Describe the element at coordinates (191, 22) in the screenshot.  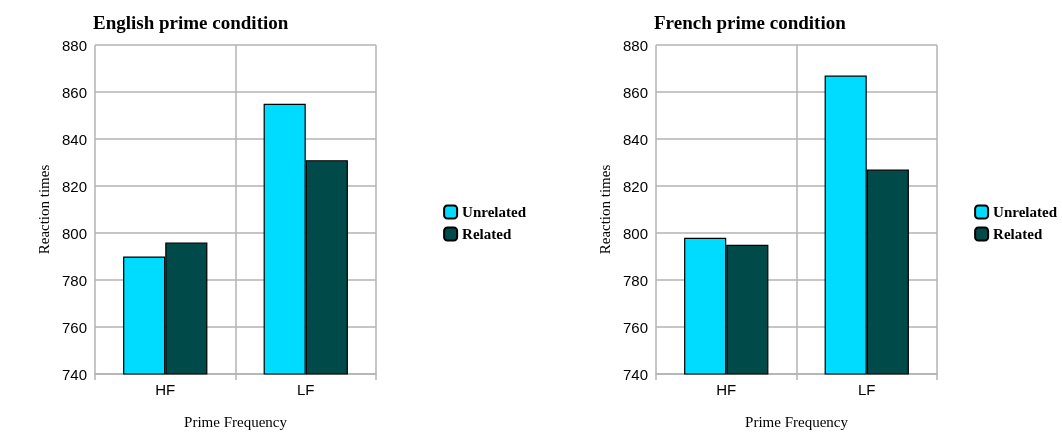
I see `chart-title: English prime condition` at that location.